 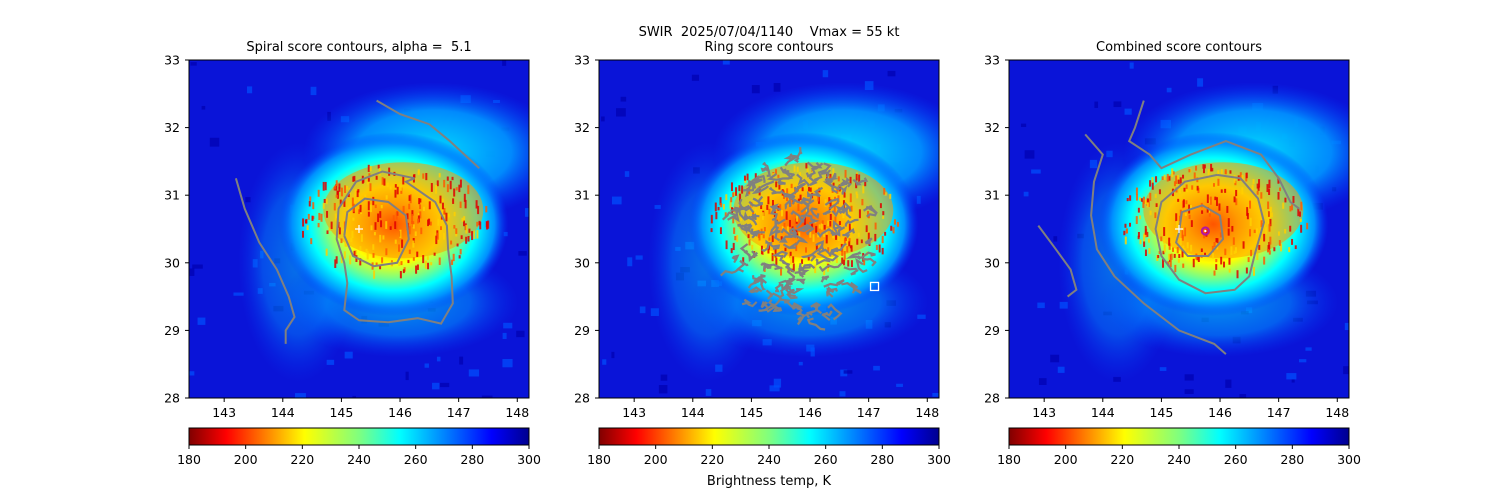 I want to click on x-tick-label: 145, so click(x=341, y=412).